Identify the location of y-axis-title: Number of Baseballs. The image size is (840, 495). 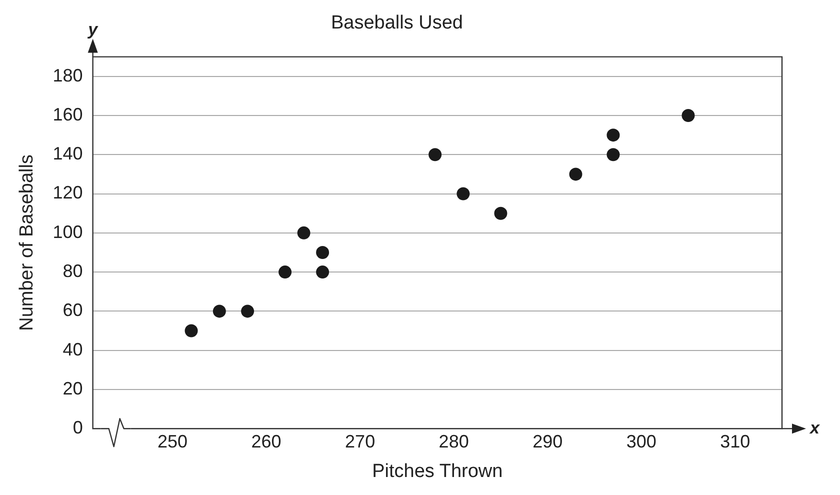
(27, 242).